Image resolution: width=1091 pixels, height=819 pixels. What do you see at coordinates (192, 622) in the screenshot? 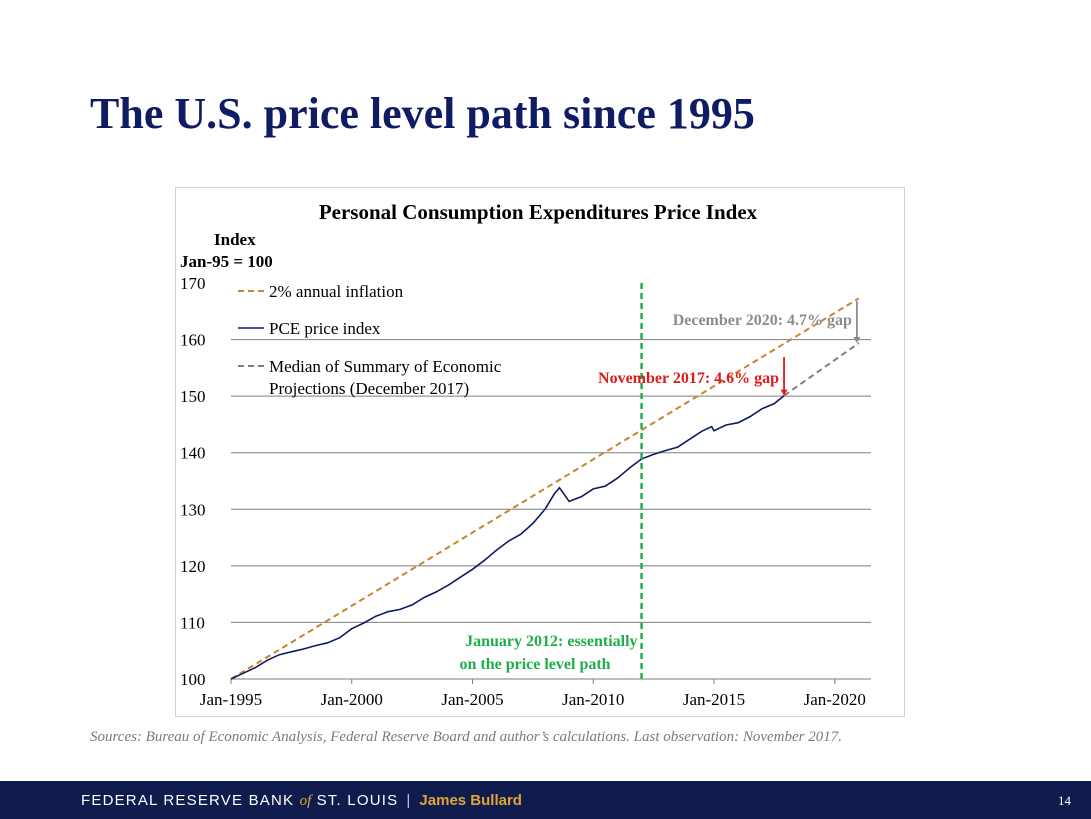
I see `y-tick-label-110: 110` at bounding box center [192, 622].